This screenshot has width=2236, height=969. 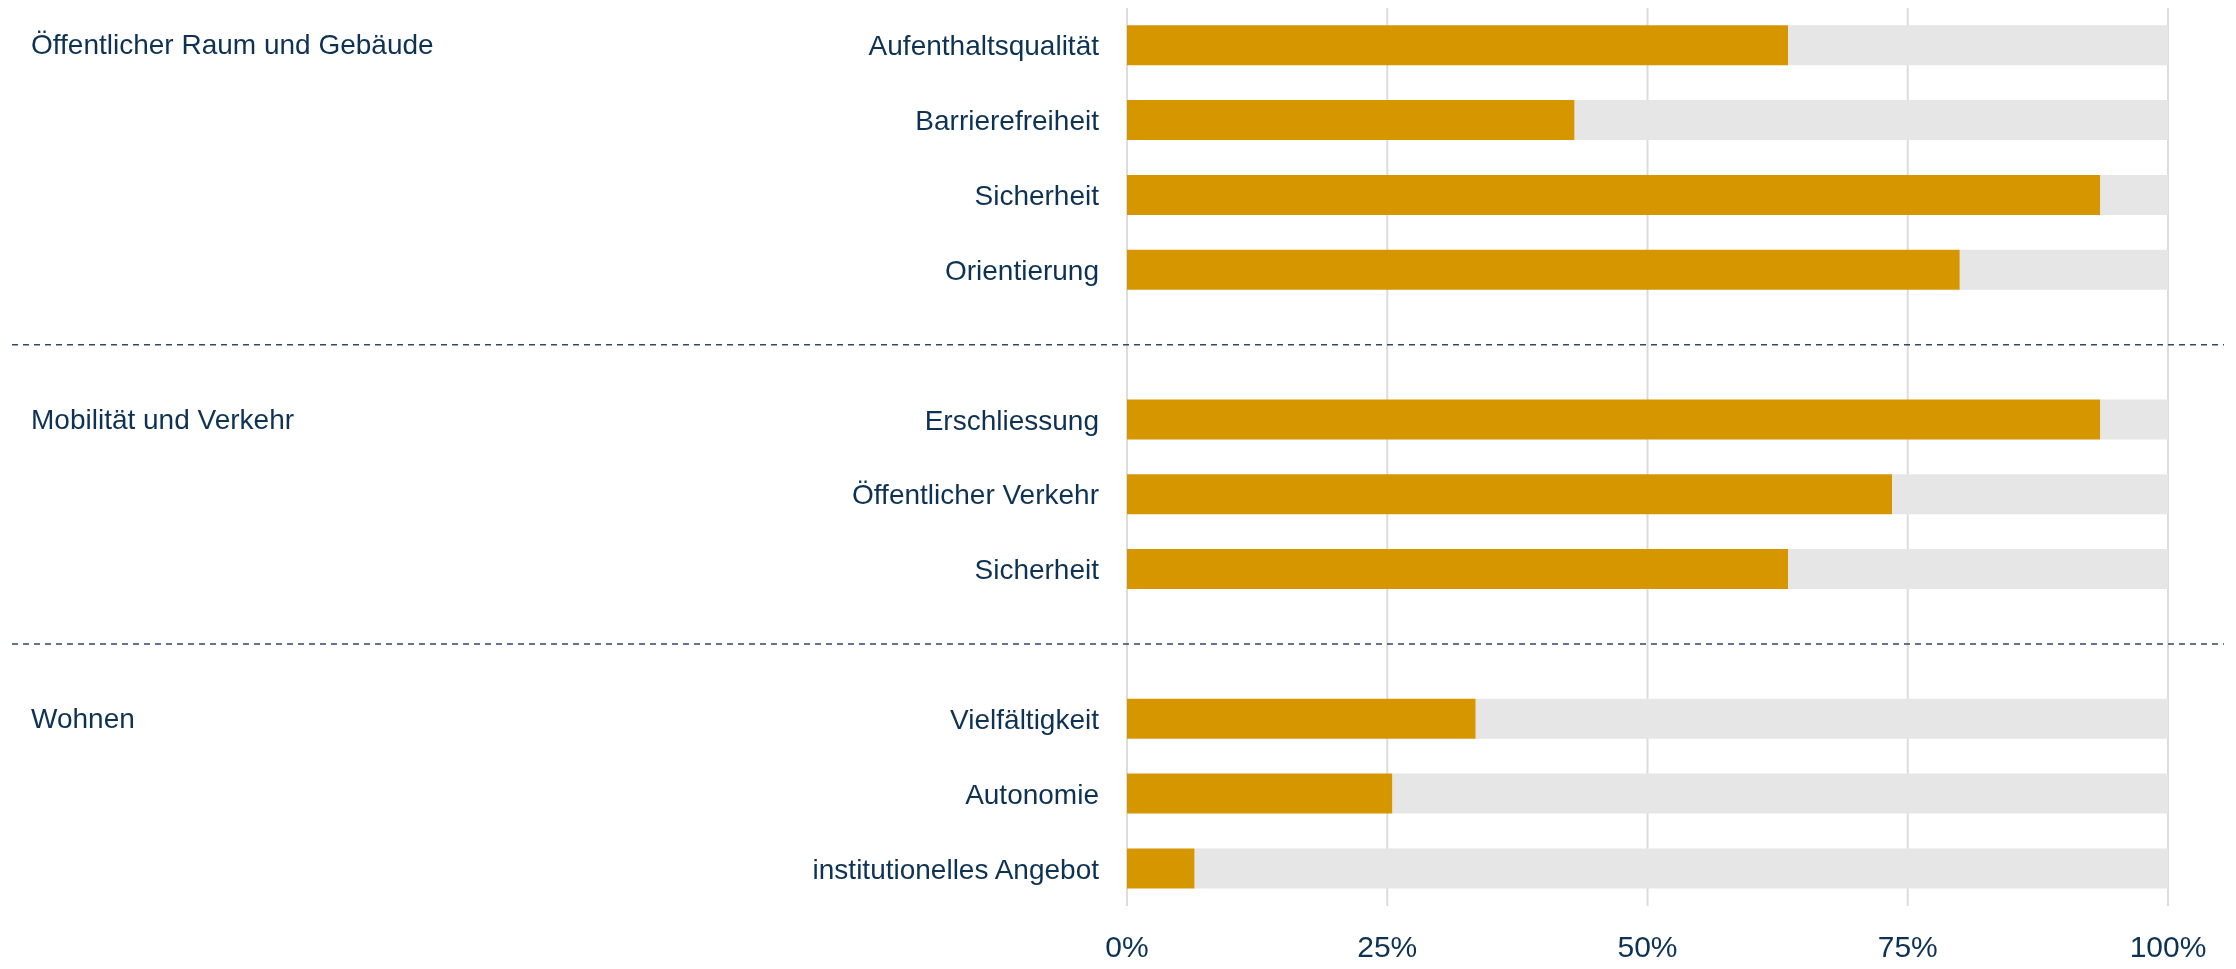 I want to click on x-tick-label: 100%, so click(x=2168, y=947).